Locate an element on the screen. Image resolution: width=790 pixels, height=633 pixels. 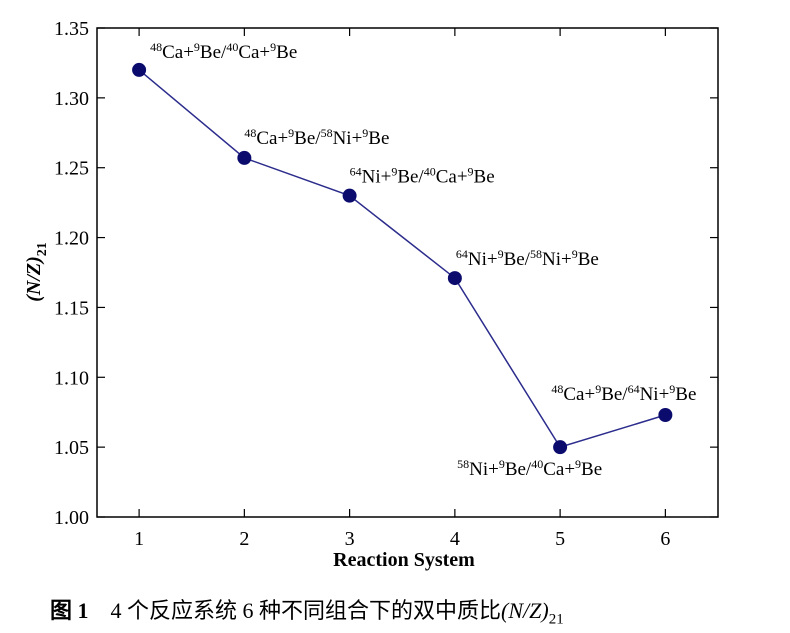
point-label-1-part-4: 40 is located at coordinates (232, 47).